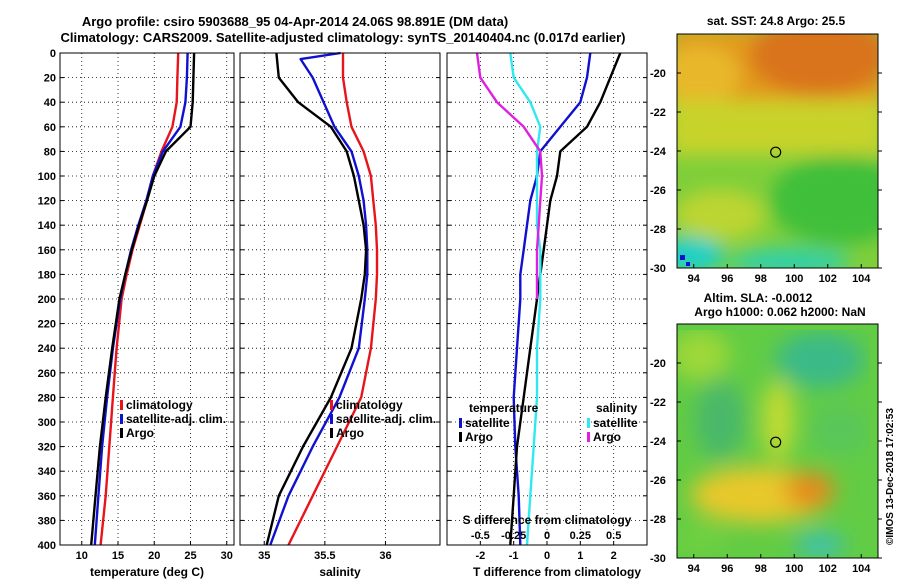 The width and height of the screenshot is (900, 580). I want to click on depth-tick-label: 360, so click(47, 497).